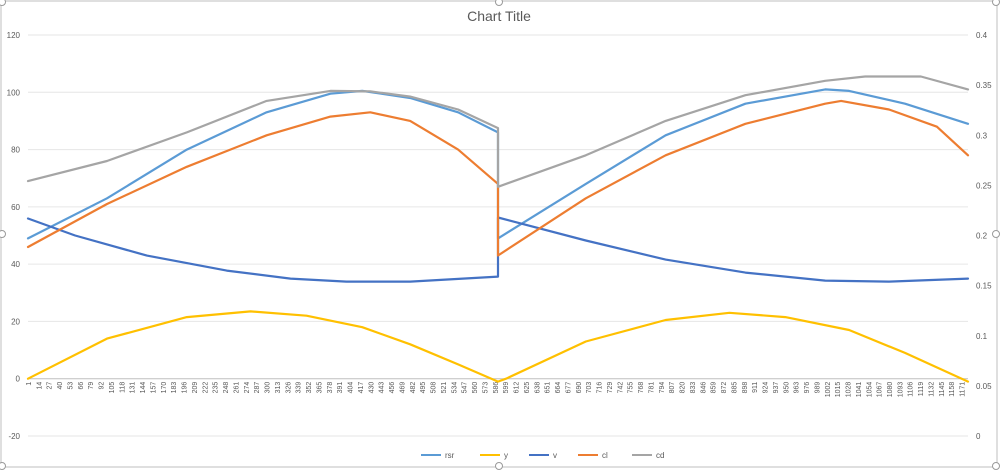  Describe the element at coordinates (537, 388) in the screenshot. I see `x-axis-tick-label: 638` at that location.